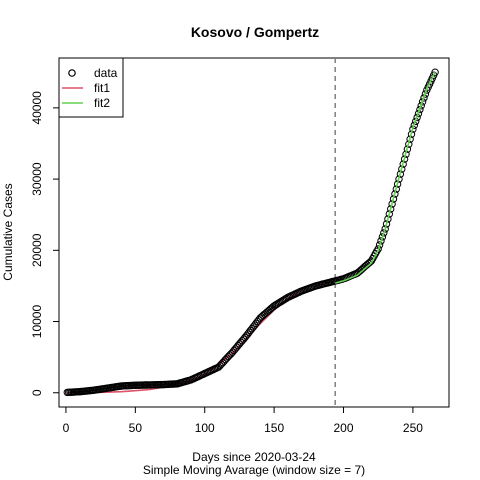 The width and height of the screenshot is (480, 480). What do you see at coordinates (102, 88) in the screenshot?
I see `legend-label-fit1: fit1` at bounding box center [102, 88].